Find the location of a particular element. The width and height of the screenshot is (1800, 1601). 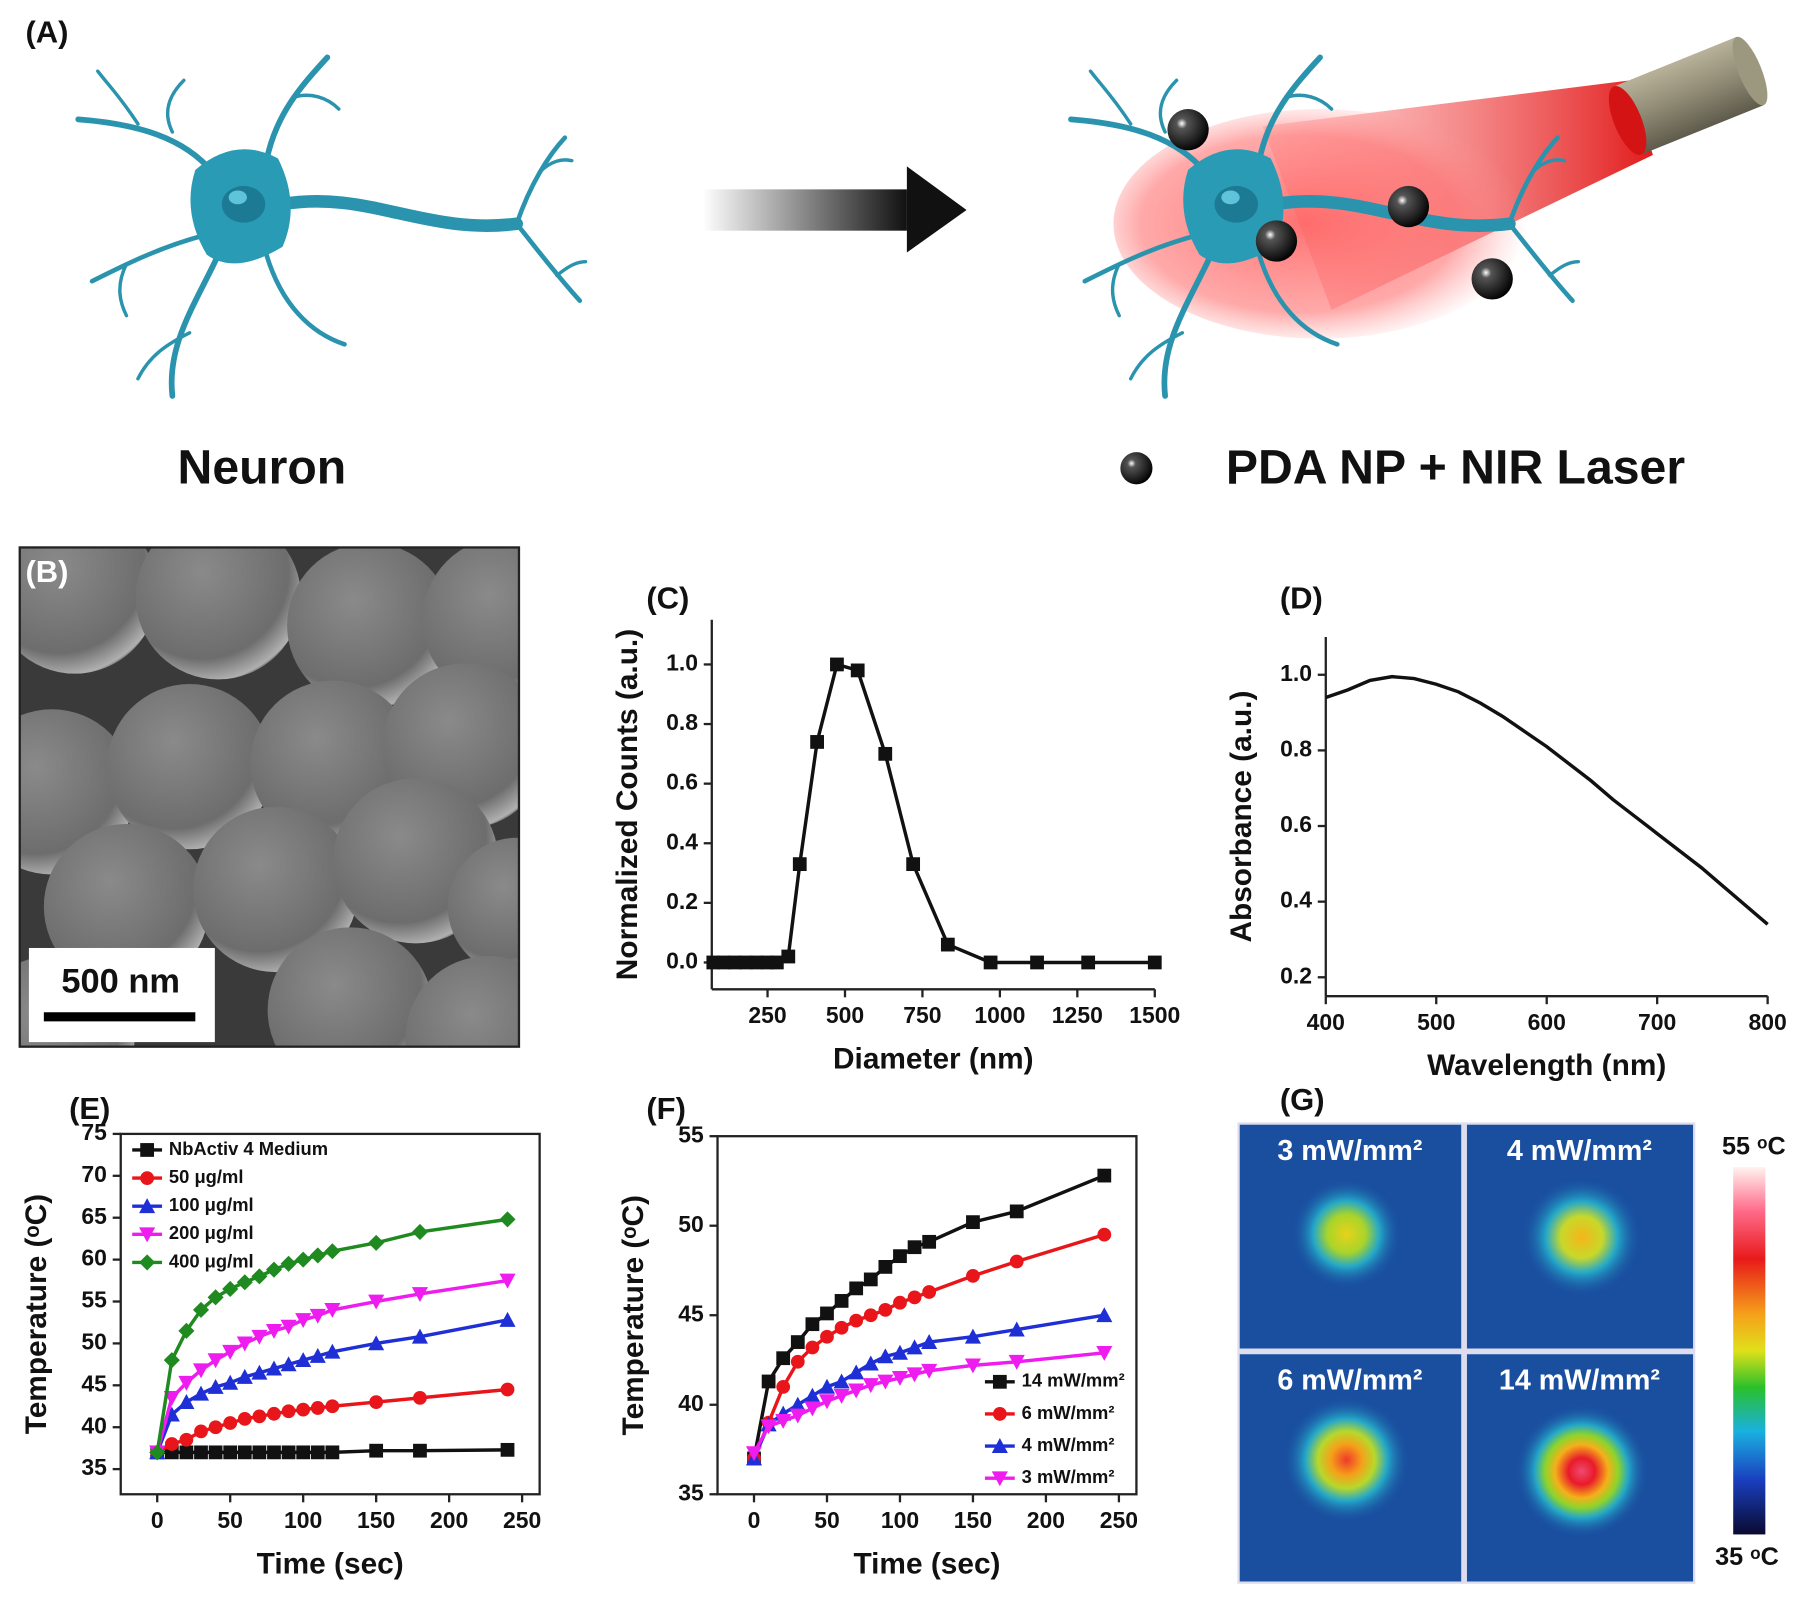

x-tick-label: 200 is located at coordinates (1046, 1520).